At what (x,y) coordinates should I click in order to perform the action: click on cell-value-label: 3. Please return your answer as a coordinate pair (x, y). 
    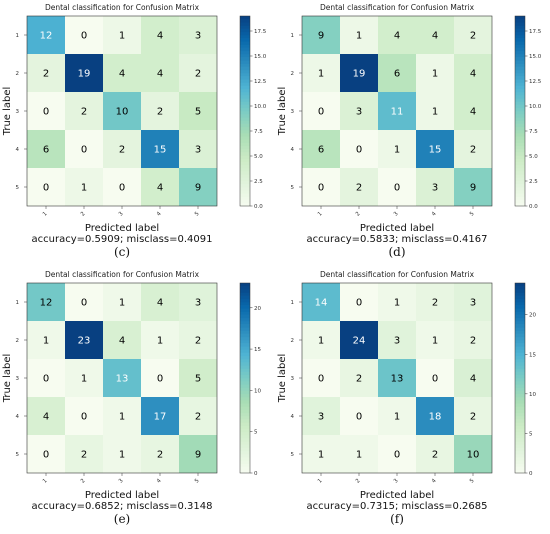
    Looking at the image, I should click on (397, 341).